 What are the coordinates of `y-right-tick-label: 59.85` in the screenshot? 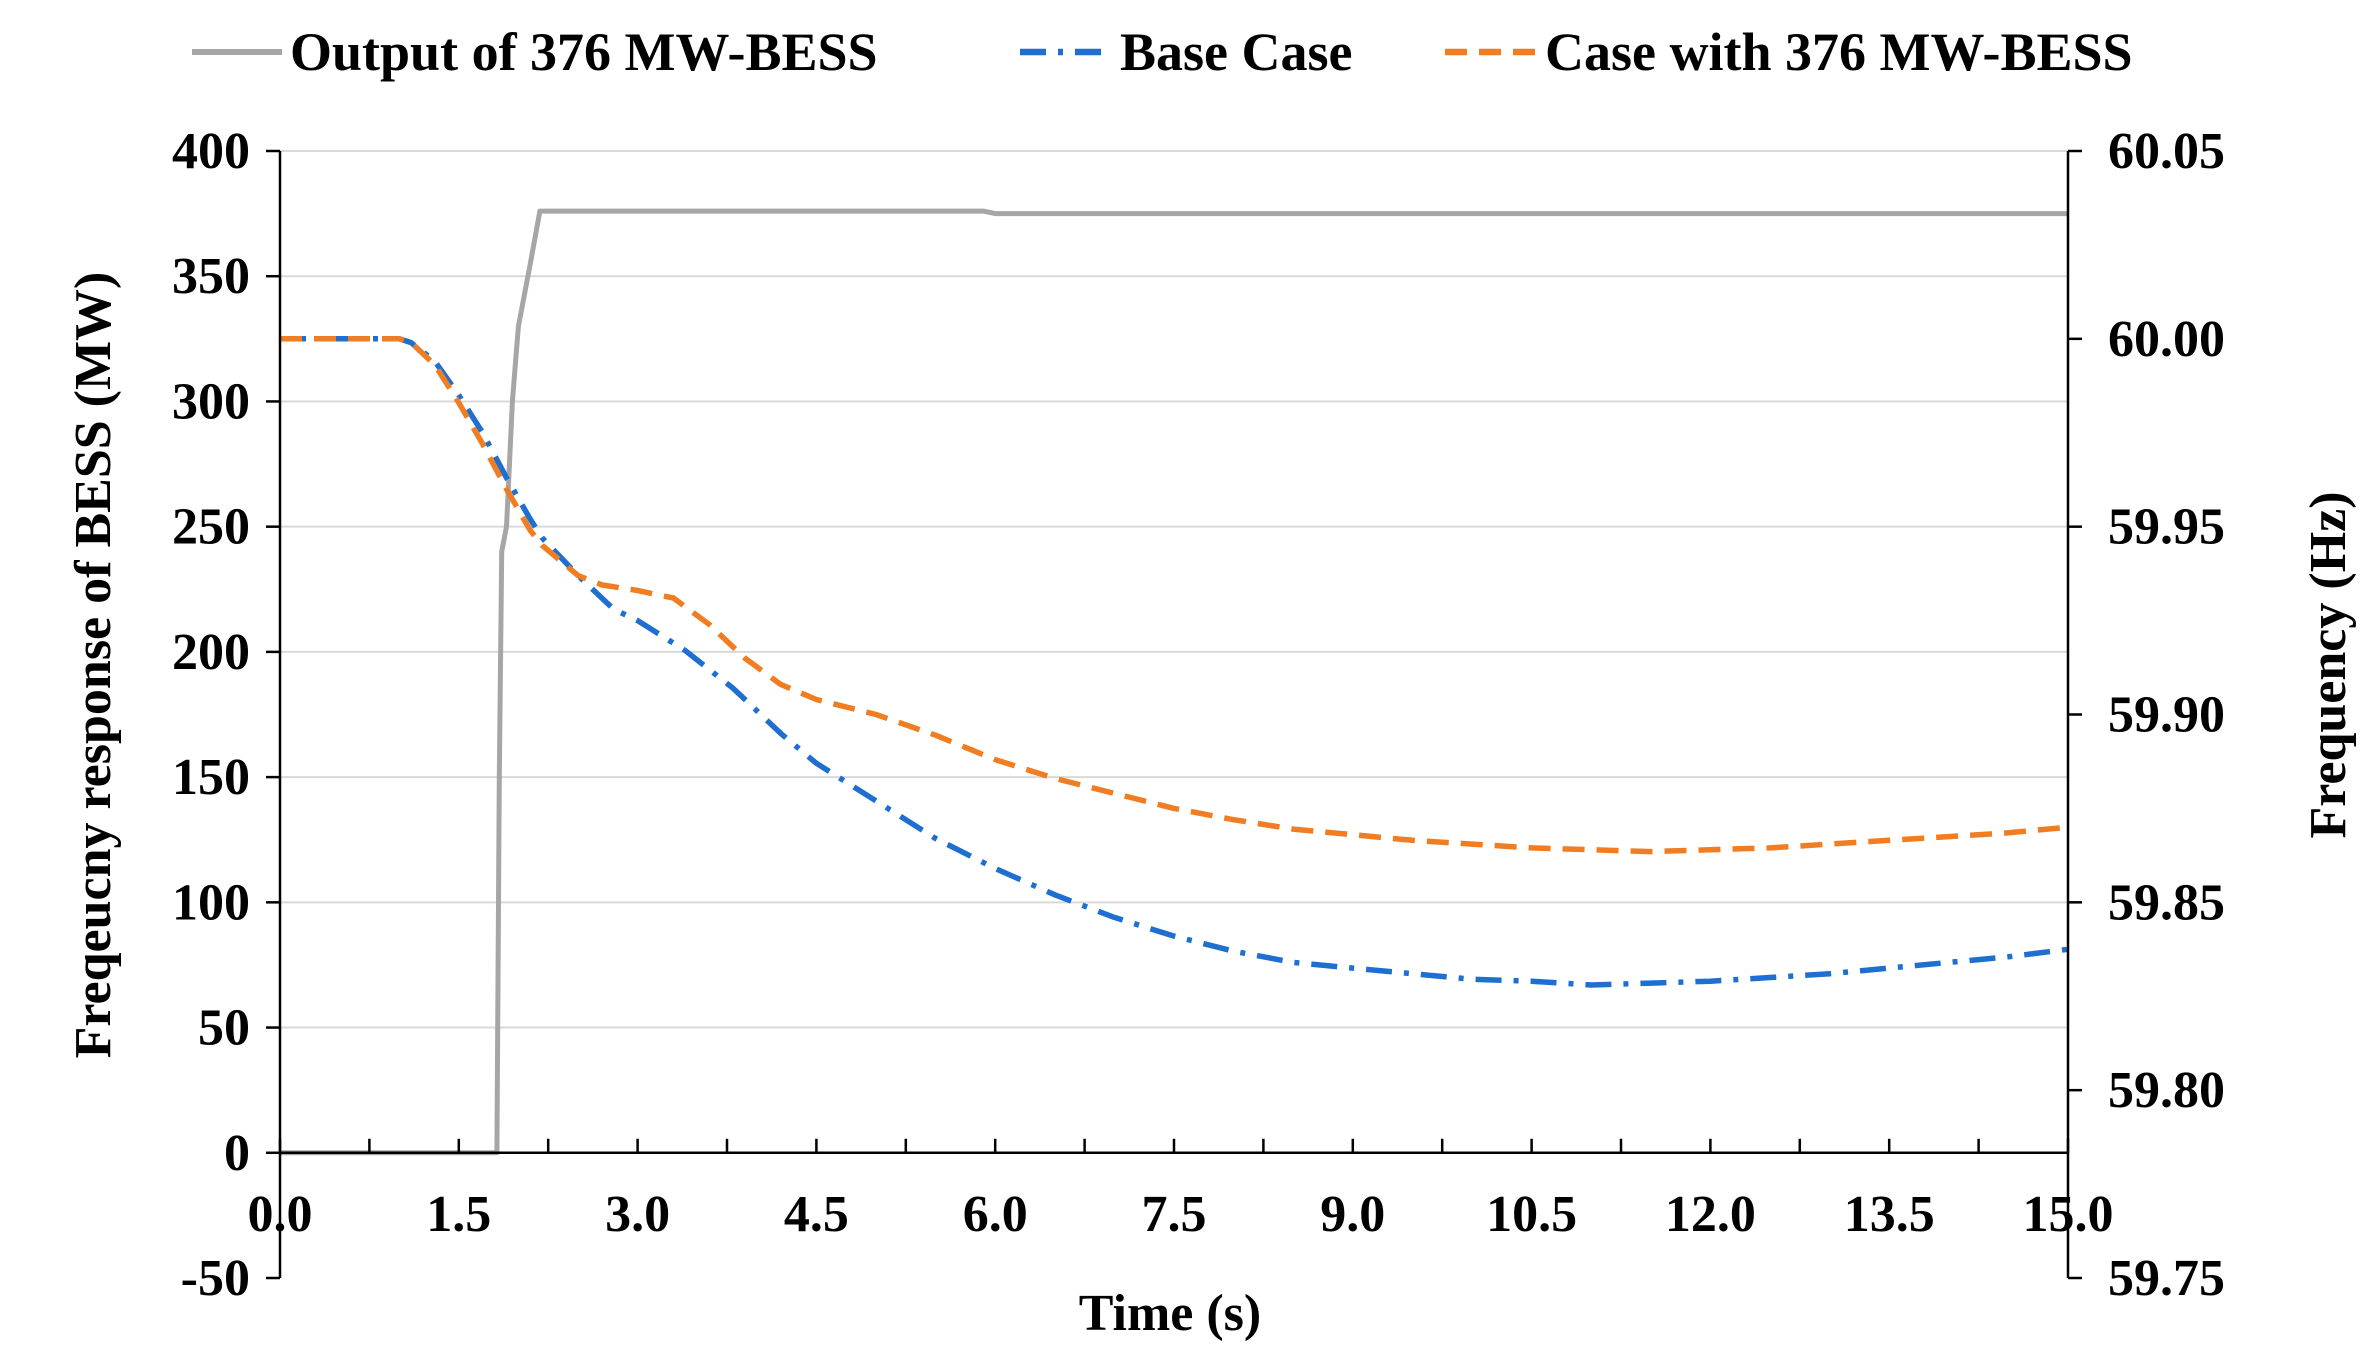 It's located at (2166, 902).